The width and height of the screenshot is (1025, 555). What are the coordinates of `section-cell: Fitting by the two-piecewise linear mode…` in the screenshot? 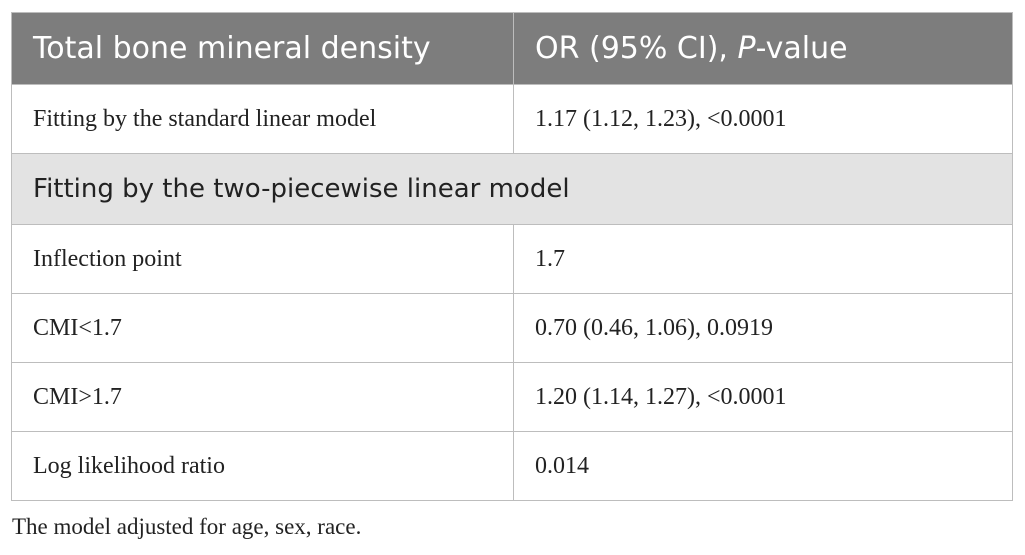 It's located at (512, 189).